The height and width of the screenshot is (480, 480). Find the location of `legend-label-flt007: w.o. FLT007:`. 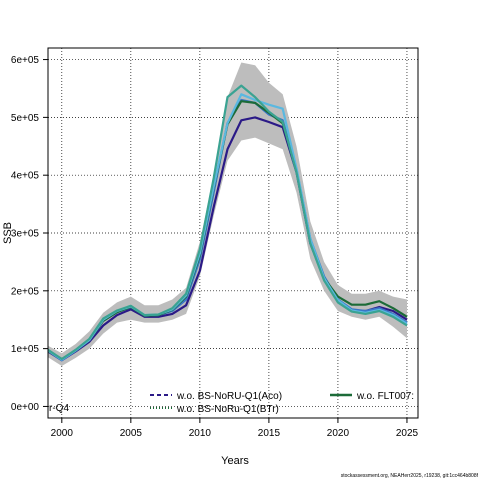

legend-label-flt007: w.o. FLT007: is located at coordinates (385, 396).